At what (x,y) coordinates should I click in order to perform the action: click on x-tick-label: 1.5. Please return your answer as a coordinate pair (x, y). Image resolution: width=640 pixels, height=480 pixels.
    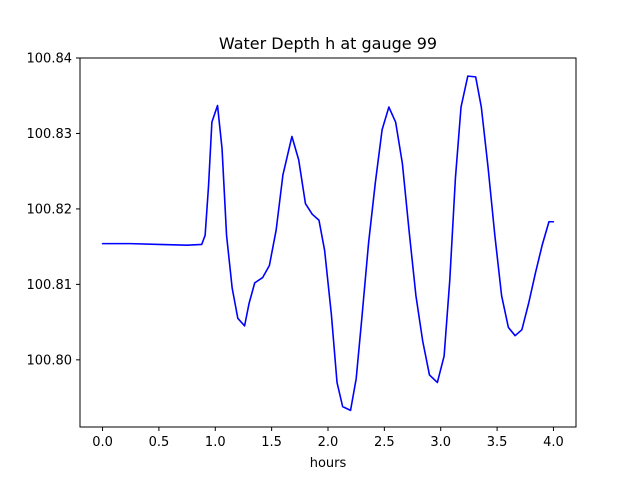
    Looking at the image, I should click on (271, 442).